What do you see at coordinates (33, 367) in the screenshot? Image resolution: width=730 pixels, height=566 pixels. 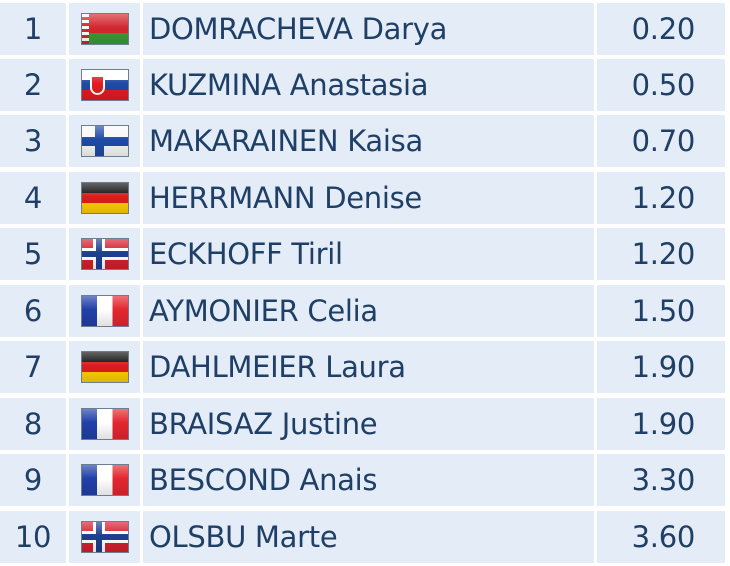 I see `rank-cell: 7` at bounding box center [33, 367].